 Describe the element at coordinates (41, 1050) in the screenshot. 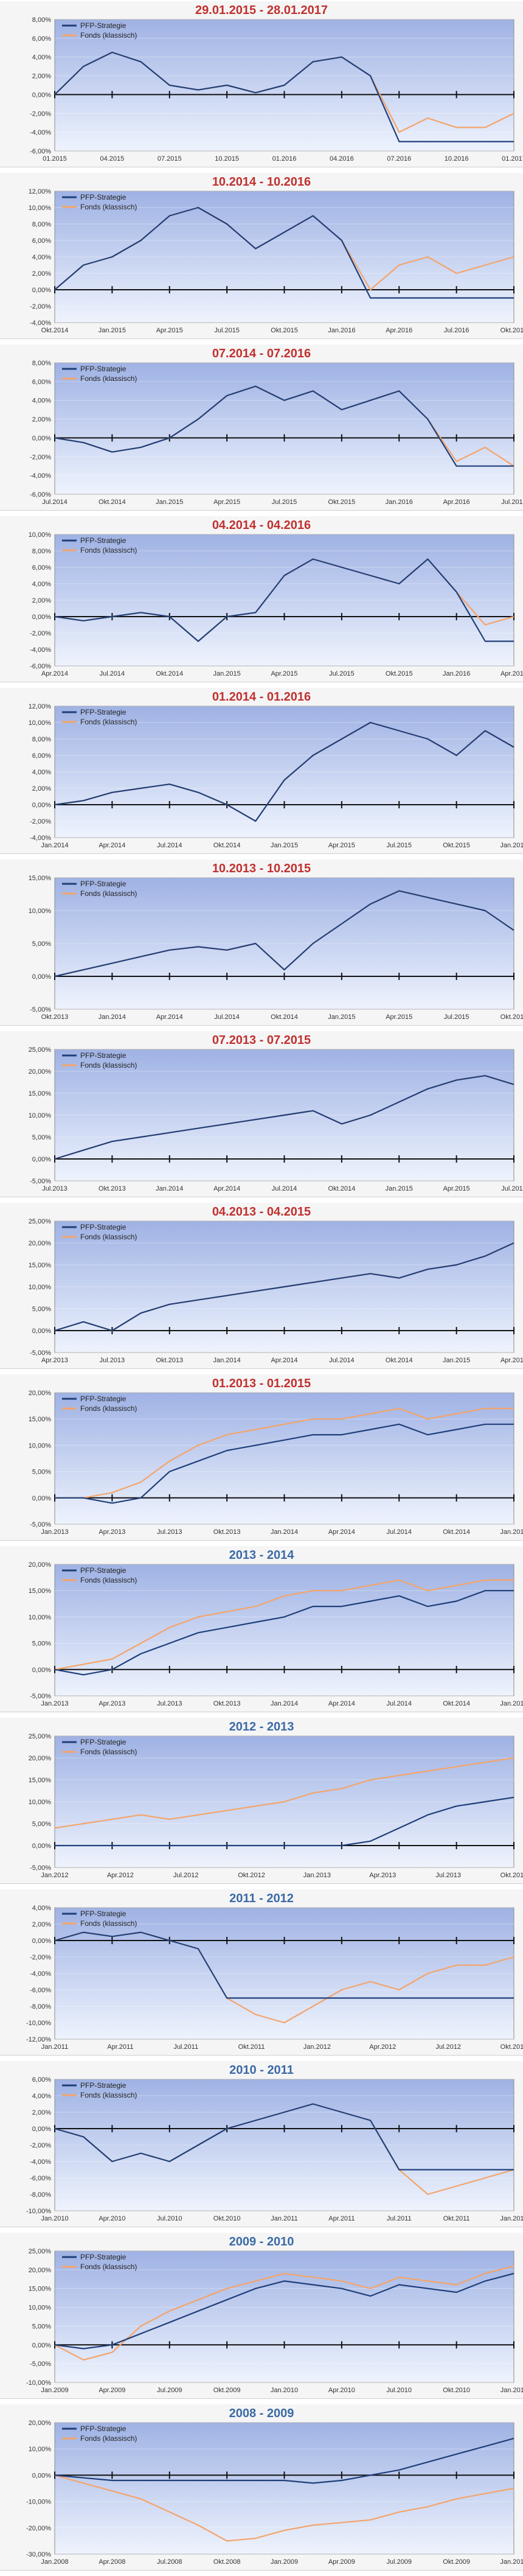

I see `y-tick-label: 25,00%` at that location.